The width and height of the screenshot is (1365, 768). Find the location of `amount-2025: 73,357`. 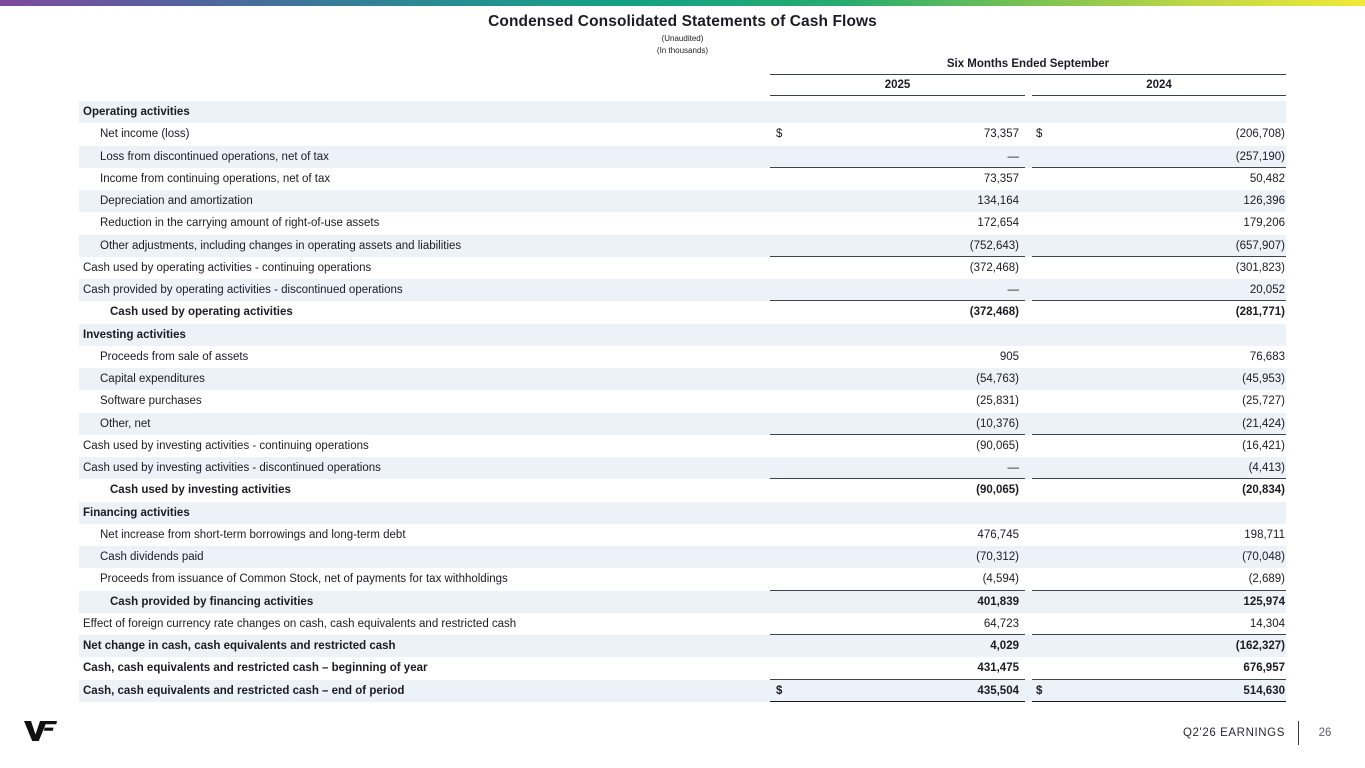

amount-2025: 73,357 is located at coordinates (1001, 134).